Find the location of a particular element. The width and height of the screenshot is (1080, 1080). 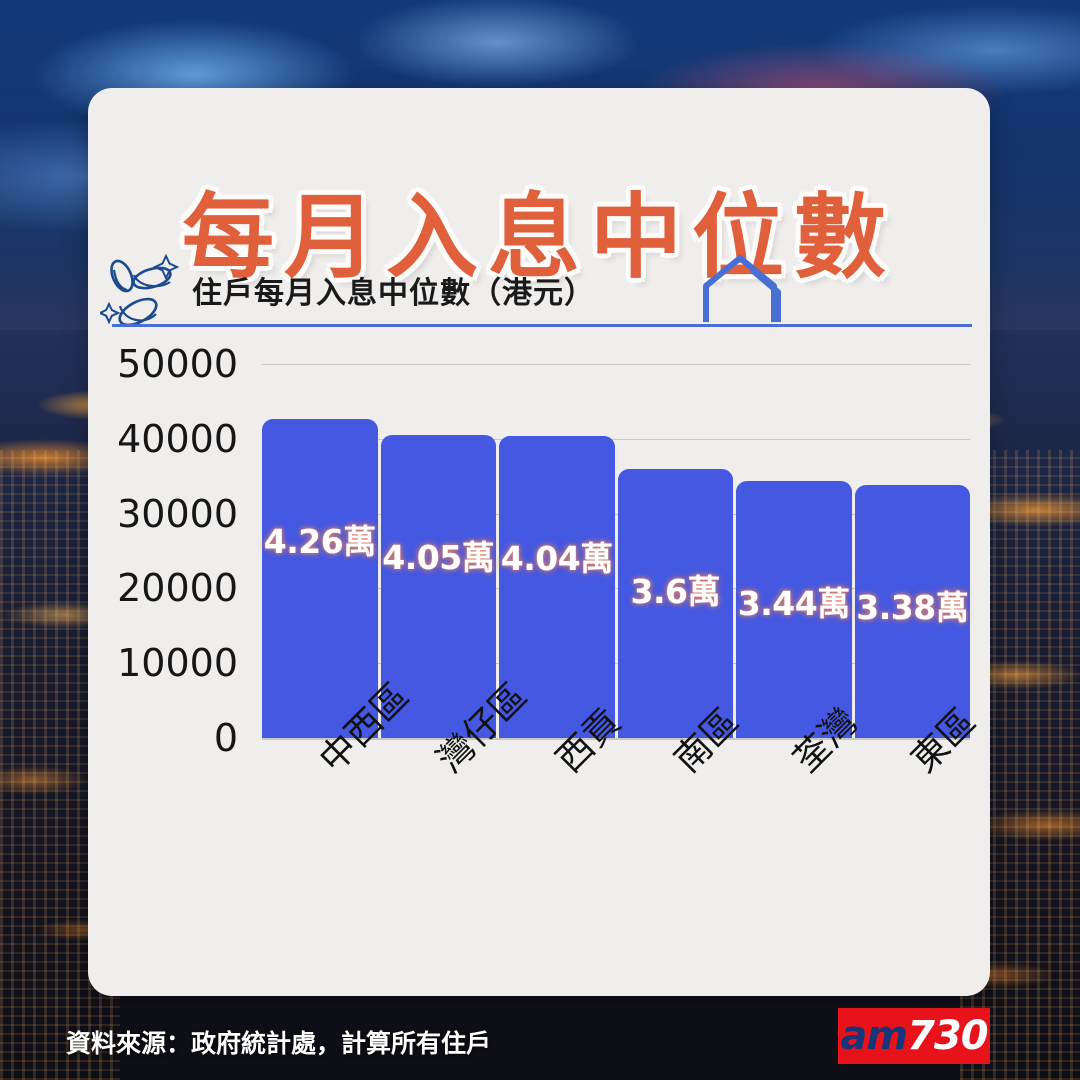

bar-value-label: 4.04萬 is located at coordinates (556, 558).